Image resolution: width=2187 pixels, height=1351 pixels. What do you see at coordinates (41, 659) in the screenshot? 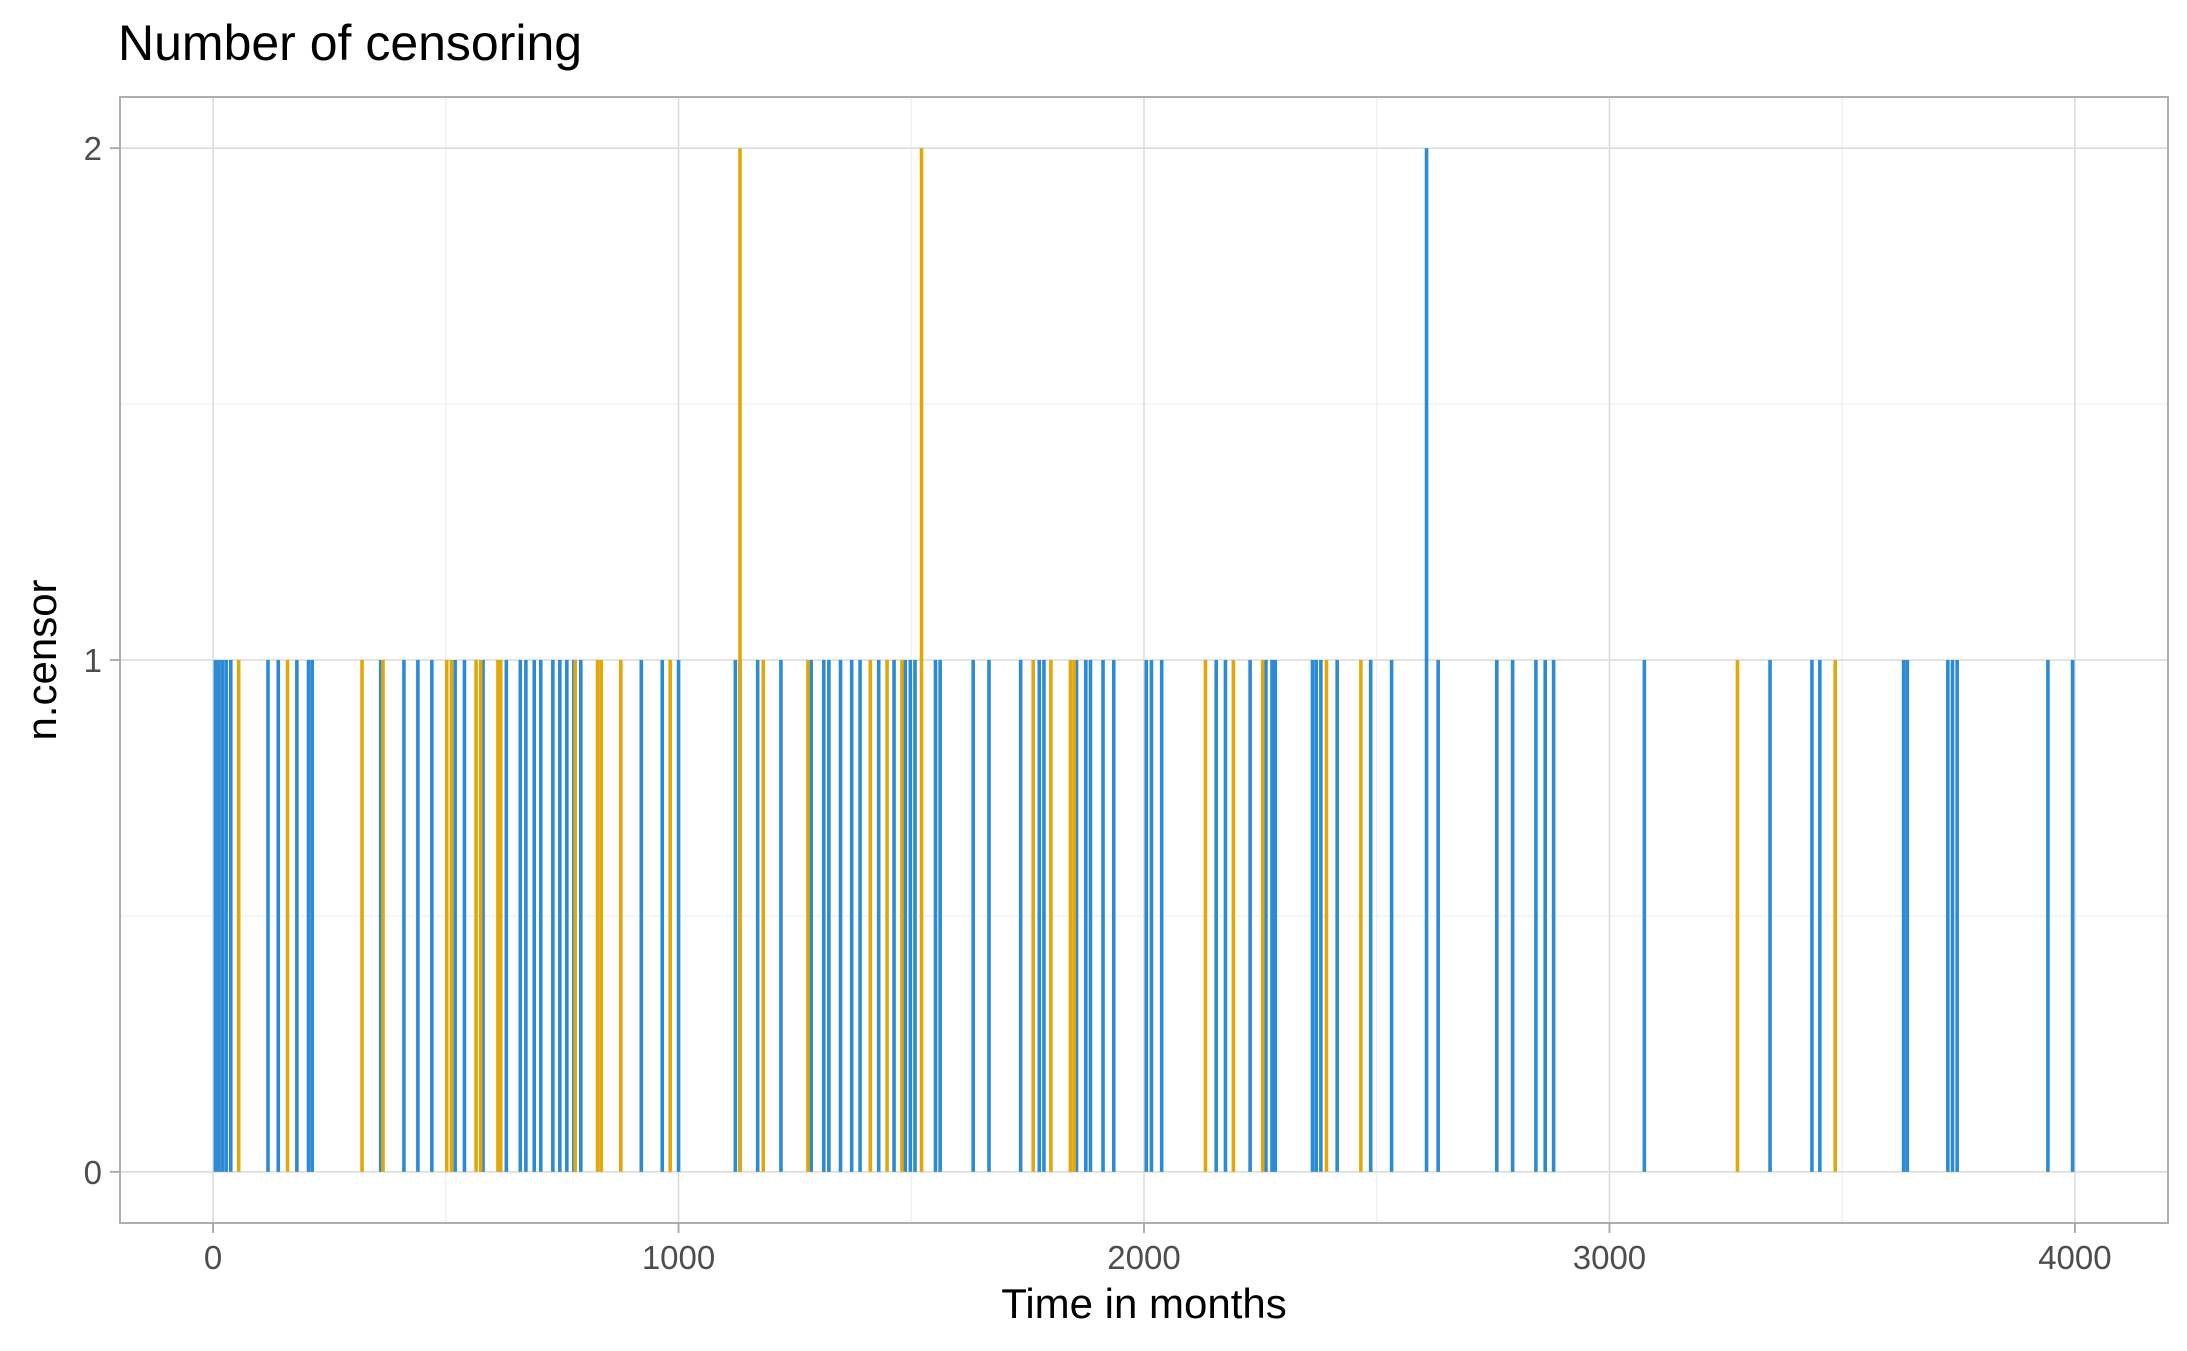
I see `y-axis-title: n.censor` at bounding box center [41, 659].